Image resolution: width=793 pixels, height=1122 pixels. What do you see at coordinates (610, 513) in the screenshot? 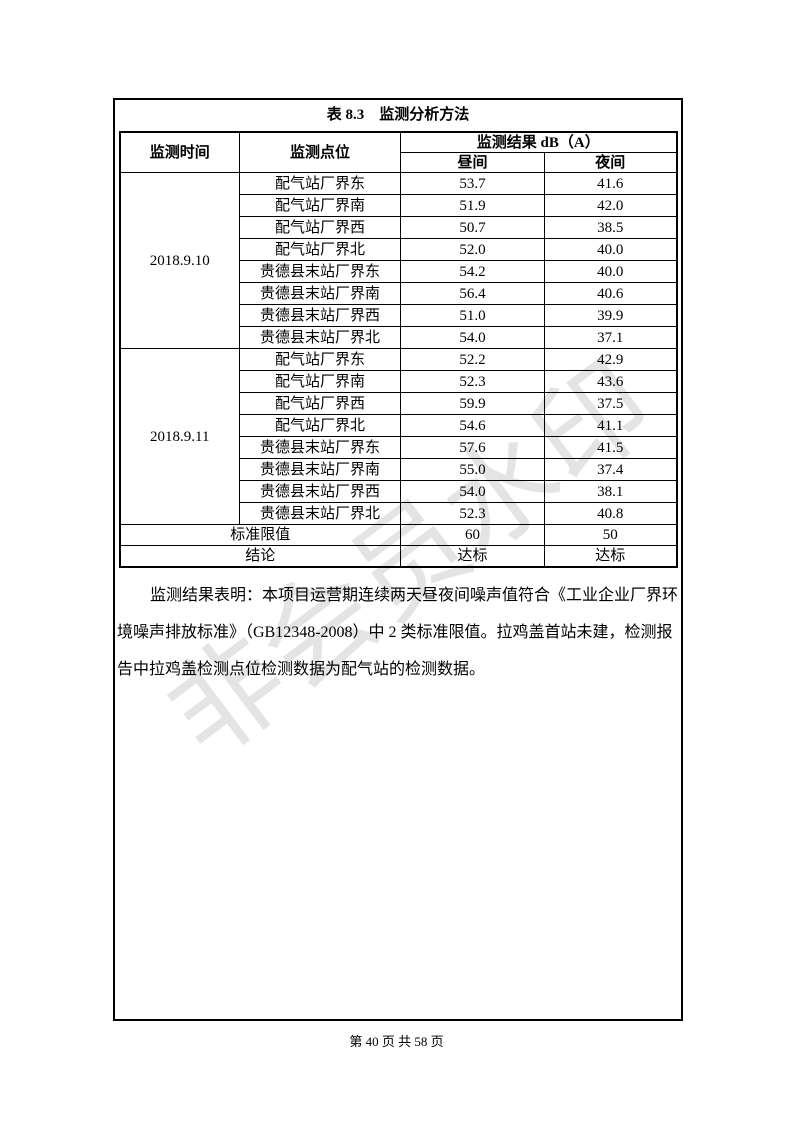
I see `night-value-cell: 40.8` at bounding box center [610, 513].